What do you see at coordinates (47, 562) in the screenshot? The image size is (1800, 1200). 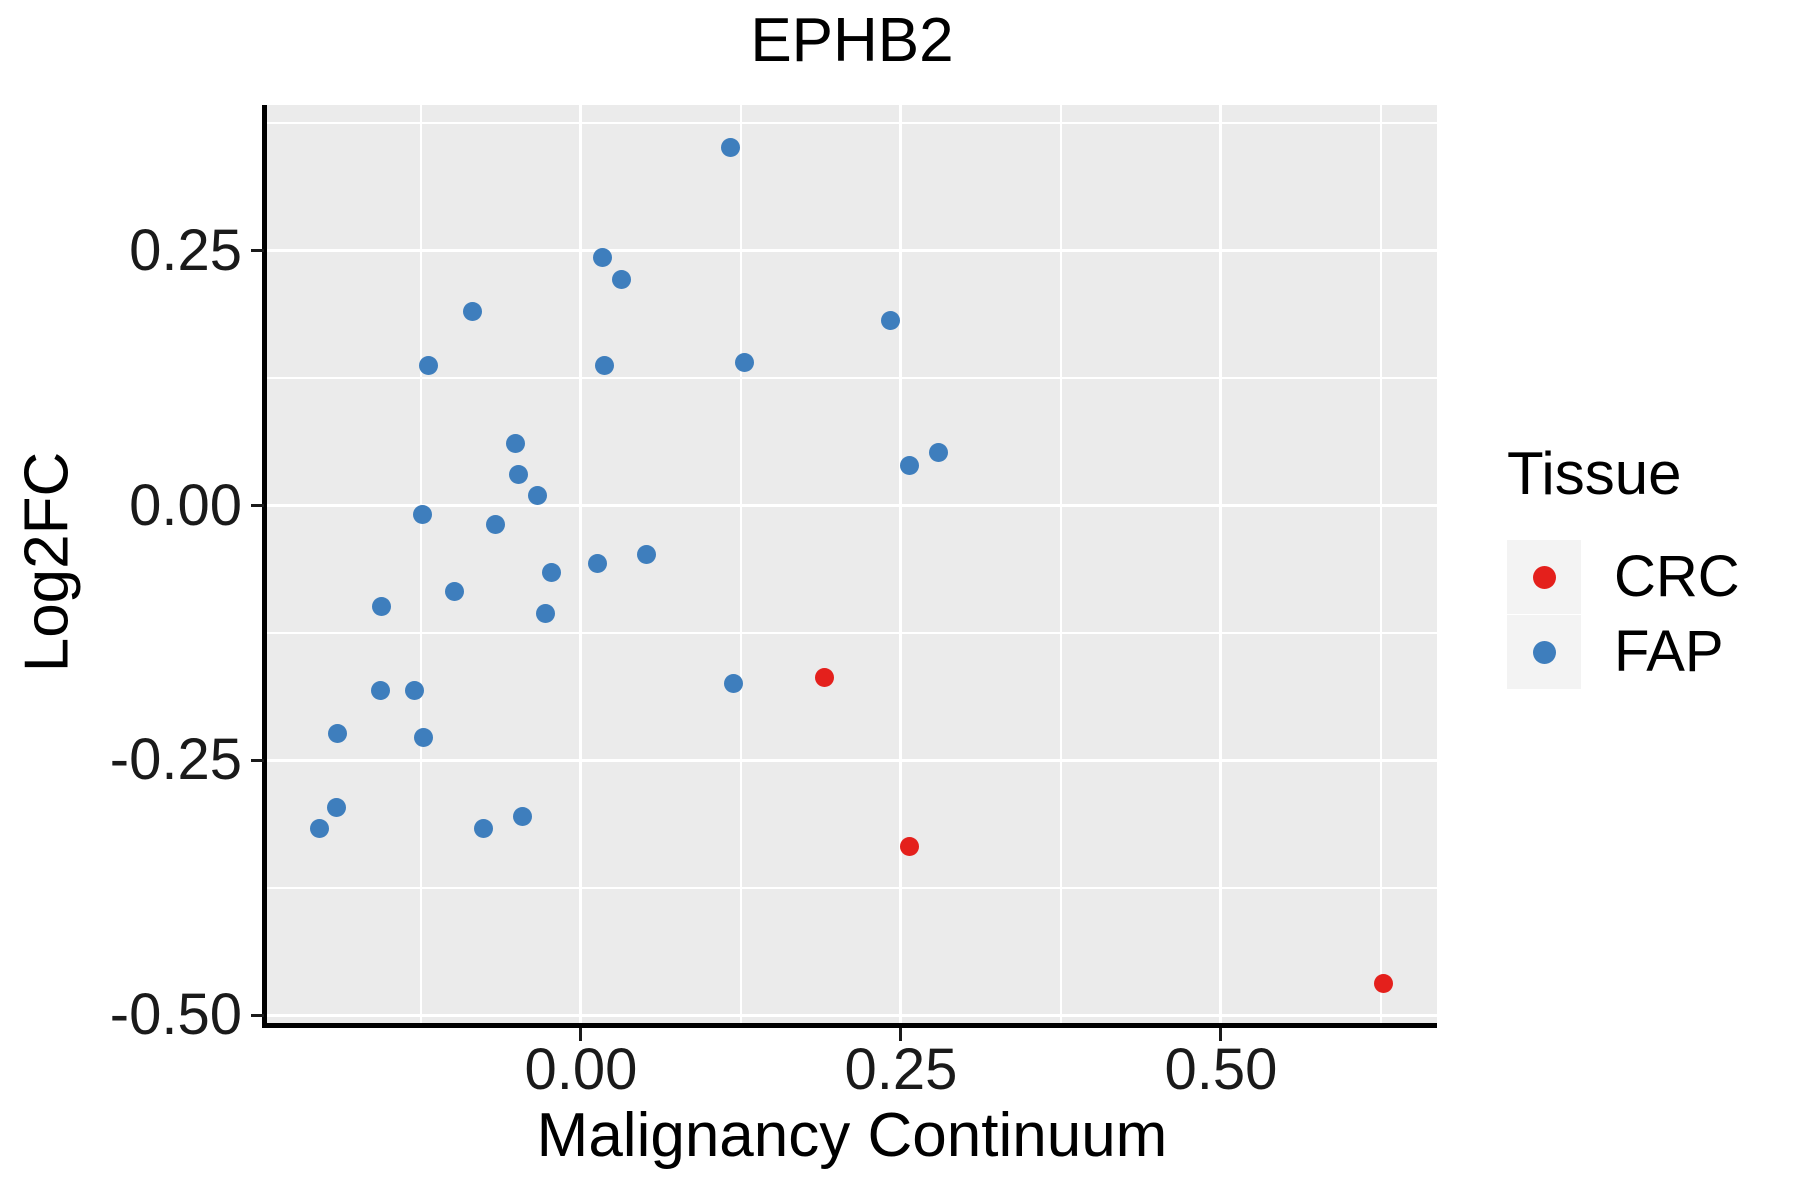 I see `y-axis-title: Log2FC` at bounding box center [47, 562].